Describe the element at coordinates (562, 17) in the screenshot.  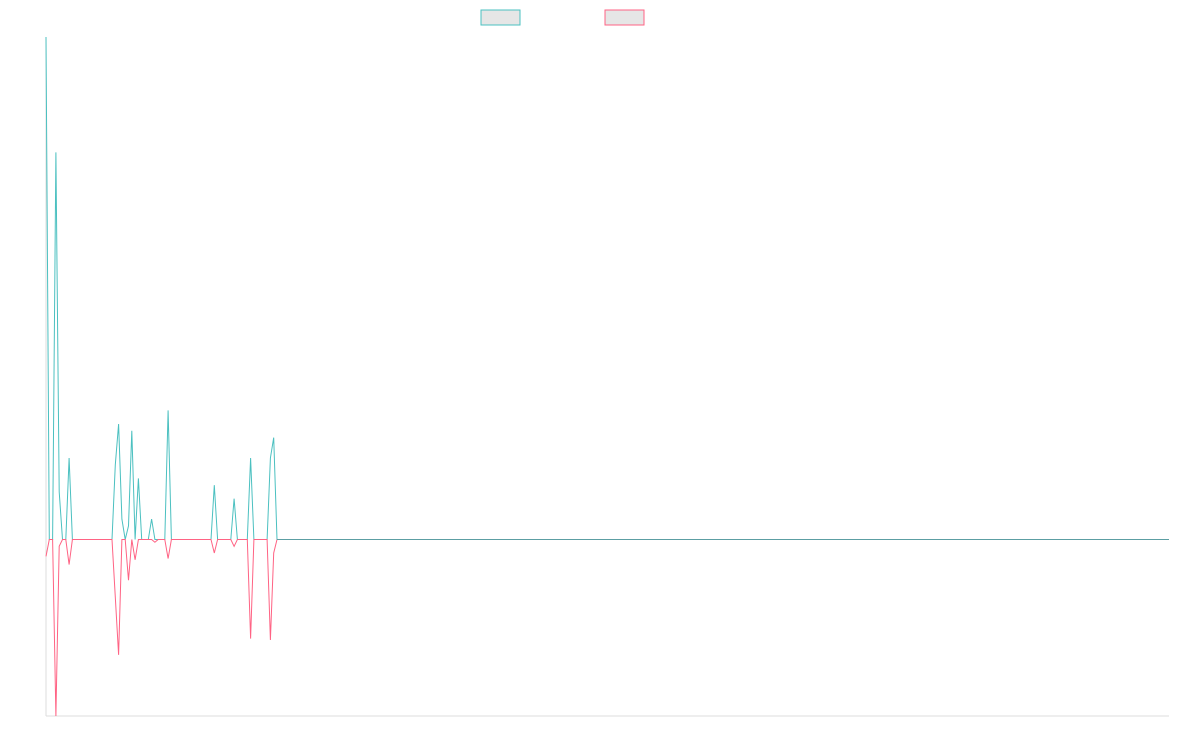
I see `legend` at that location.